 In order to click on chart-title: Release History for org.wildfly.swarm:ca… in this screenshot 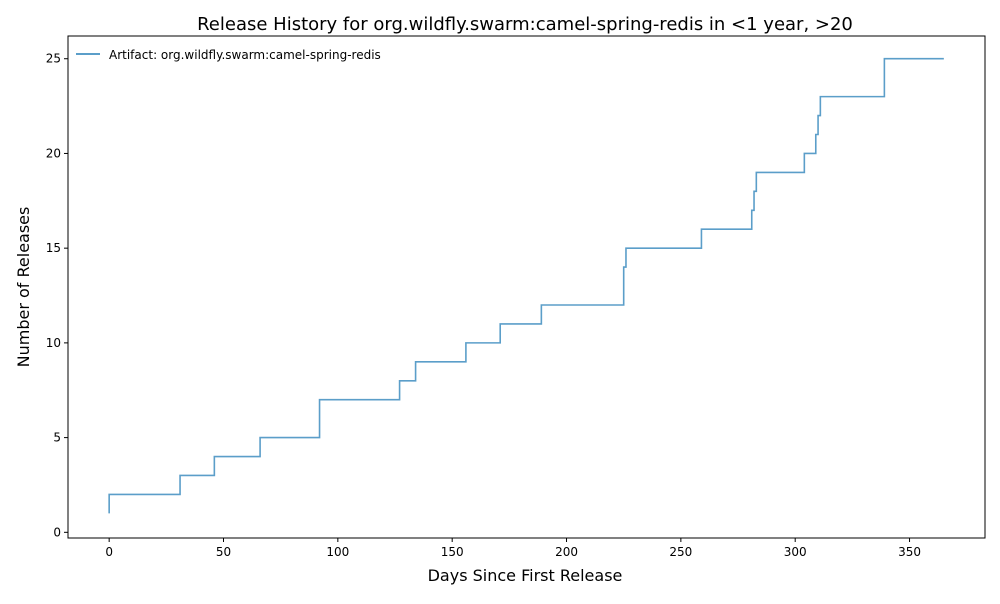, I will do `click(525, 24)`.